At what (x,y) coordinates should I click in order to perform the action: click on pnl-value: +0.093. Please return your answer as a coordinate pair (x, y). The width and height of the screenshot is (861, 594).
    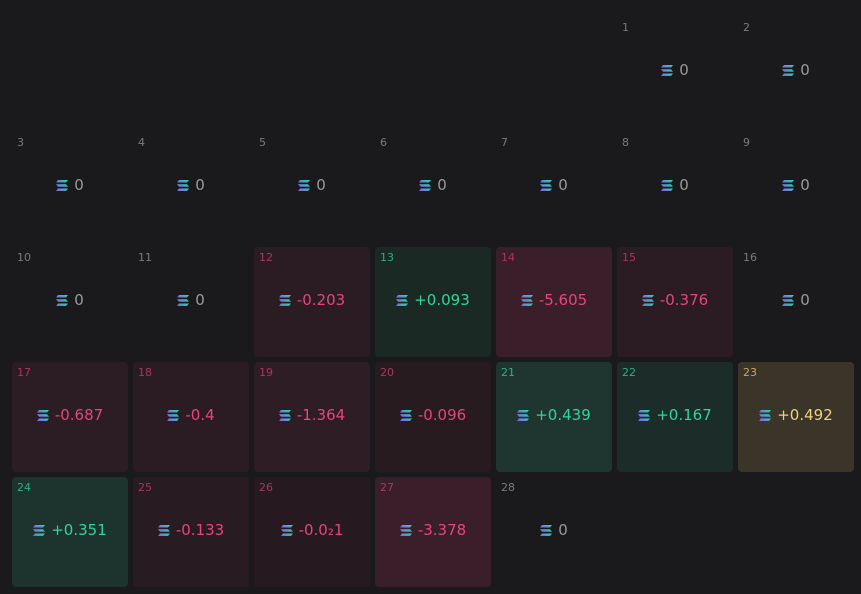
    Looking at the image, I should click on (433, 300).